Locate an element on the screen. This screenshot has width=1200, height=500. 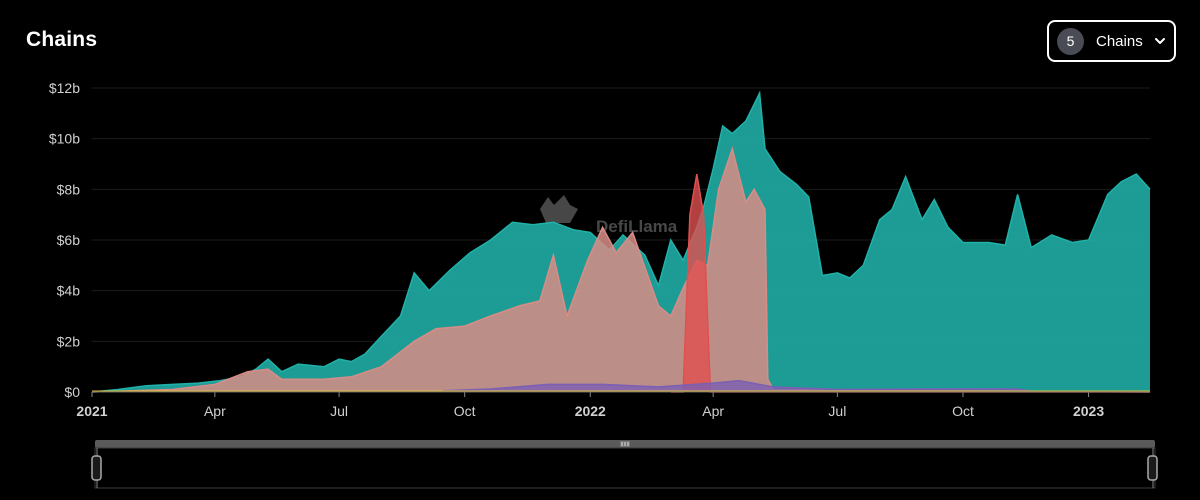
y-tick-label: $8b is located at coordinates (69, 189).